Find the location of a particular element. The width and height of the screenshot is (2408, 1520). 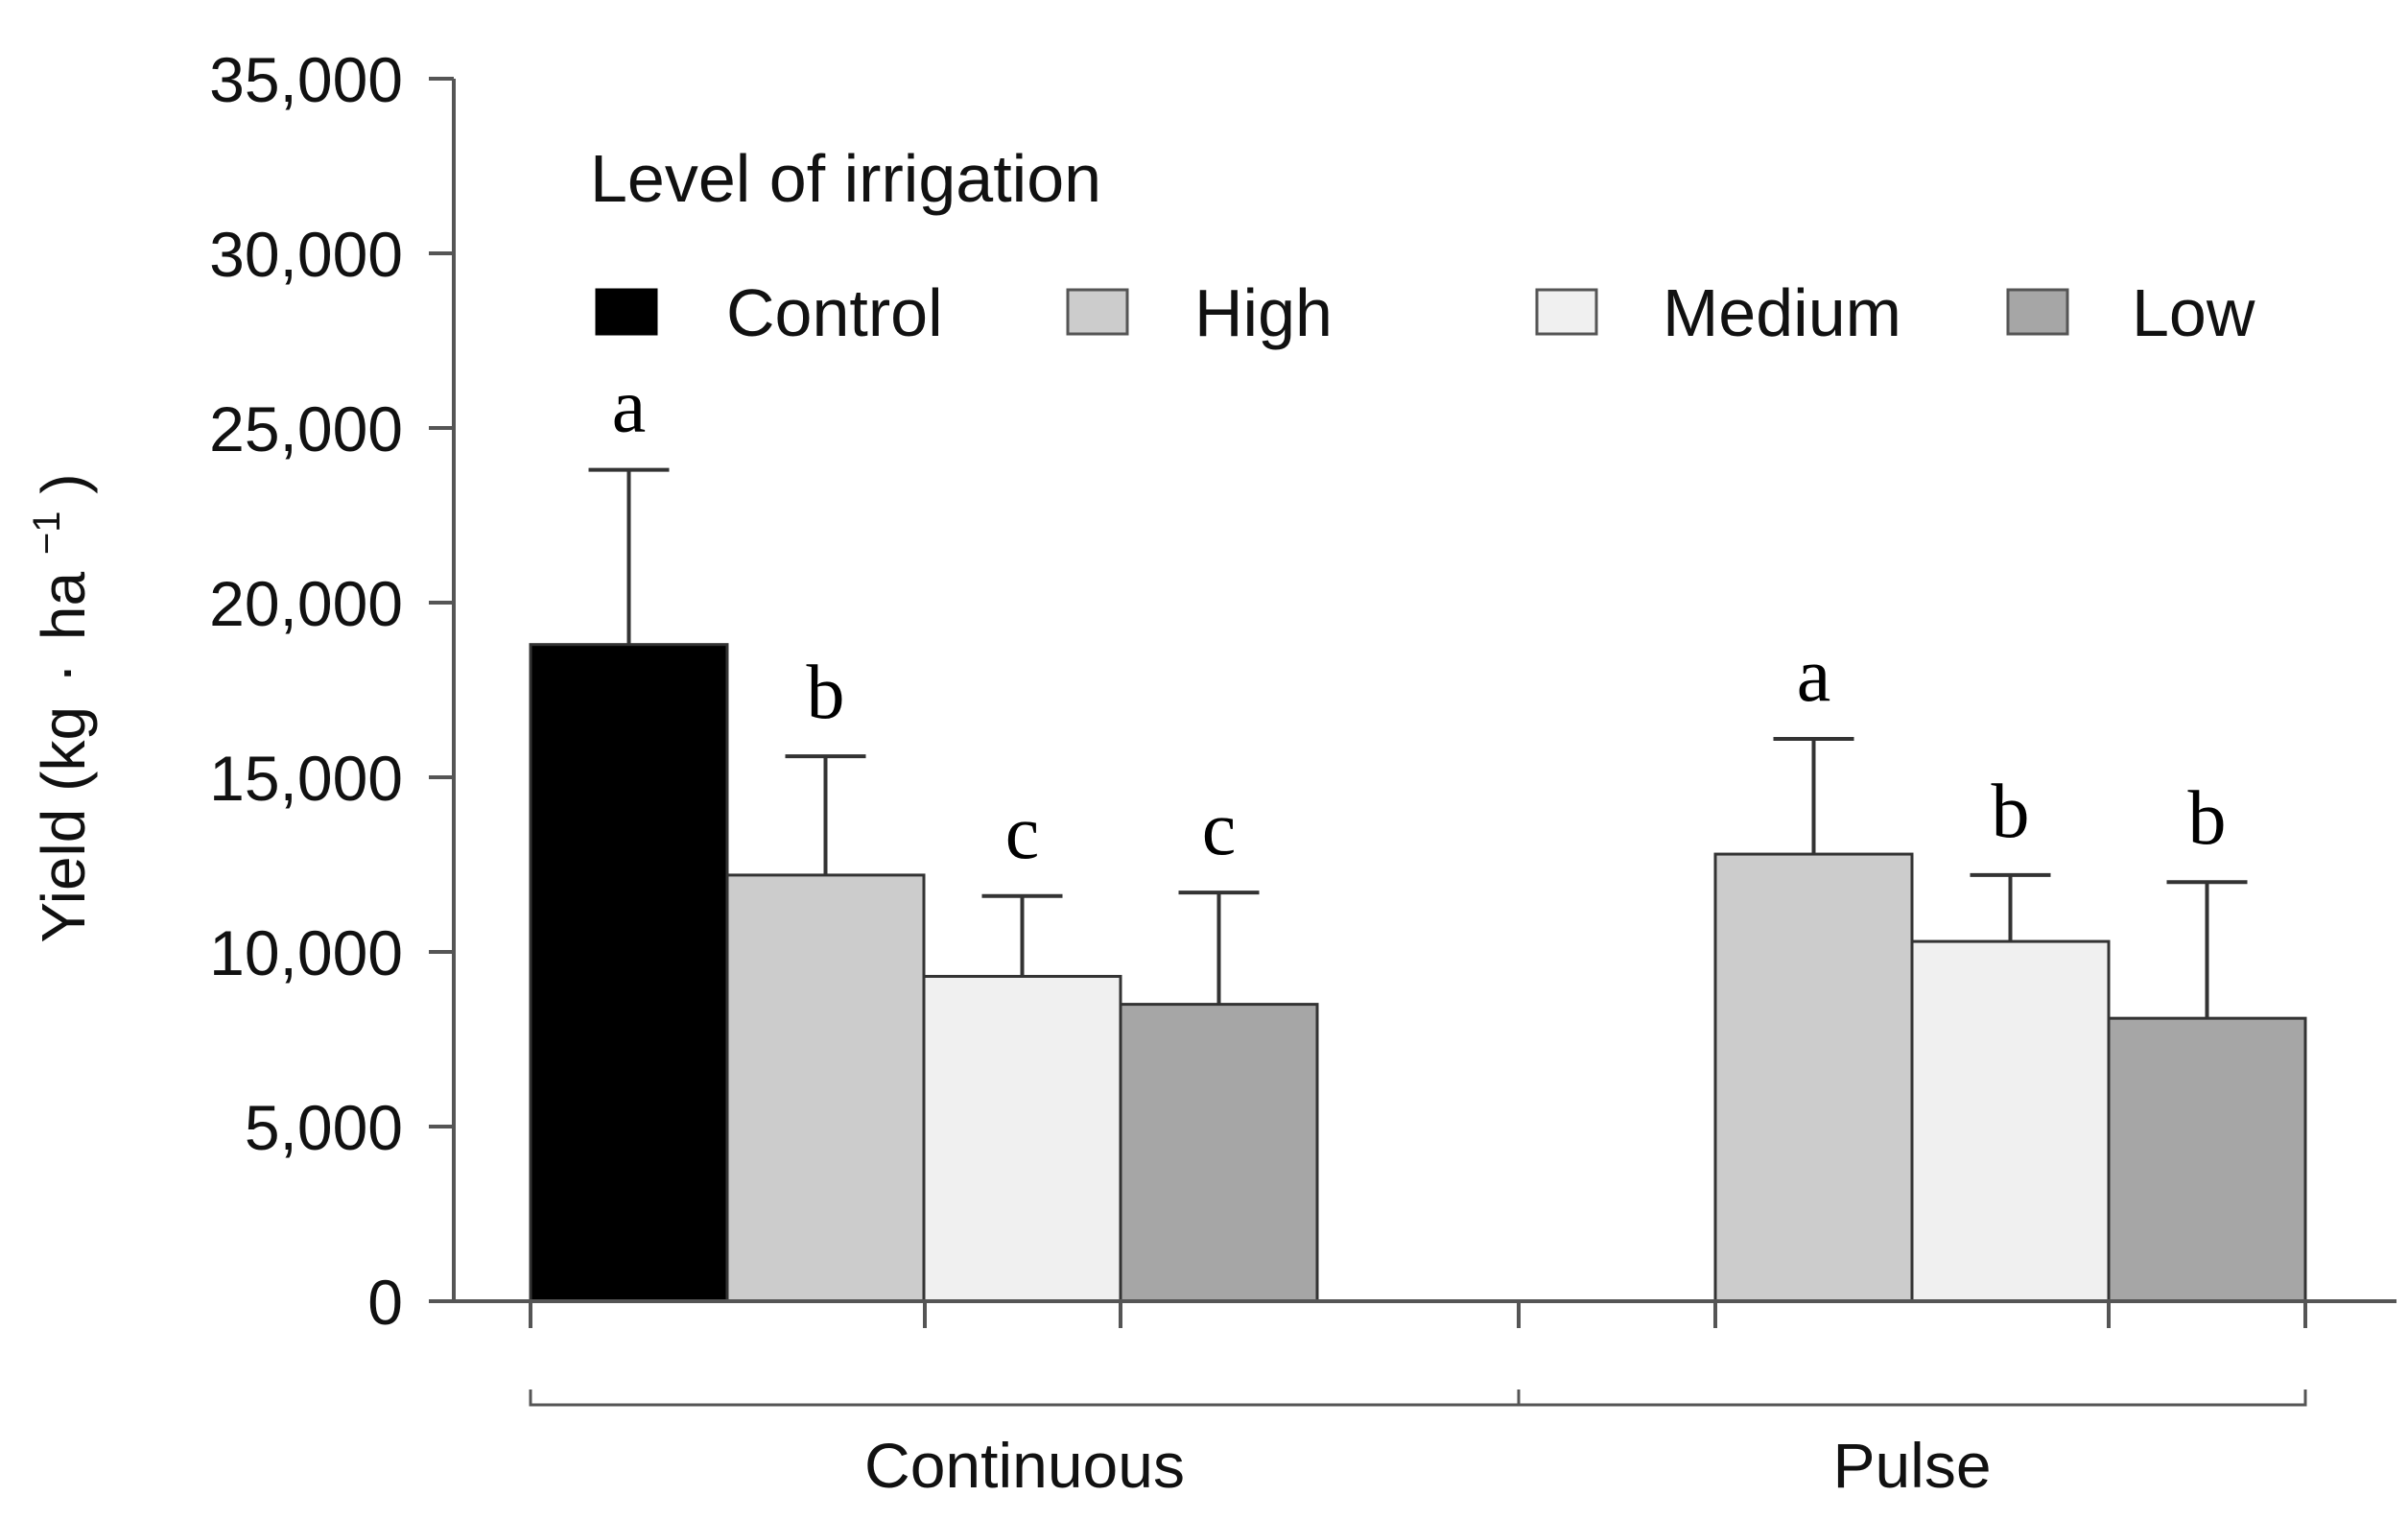

legend-swatch-low is located at coordinates (2037, 312).